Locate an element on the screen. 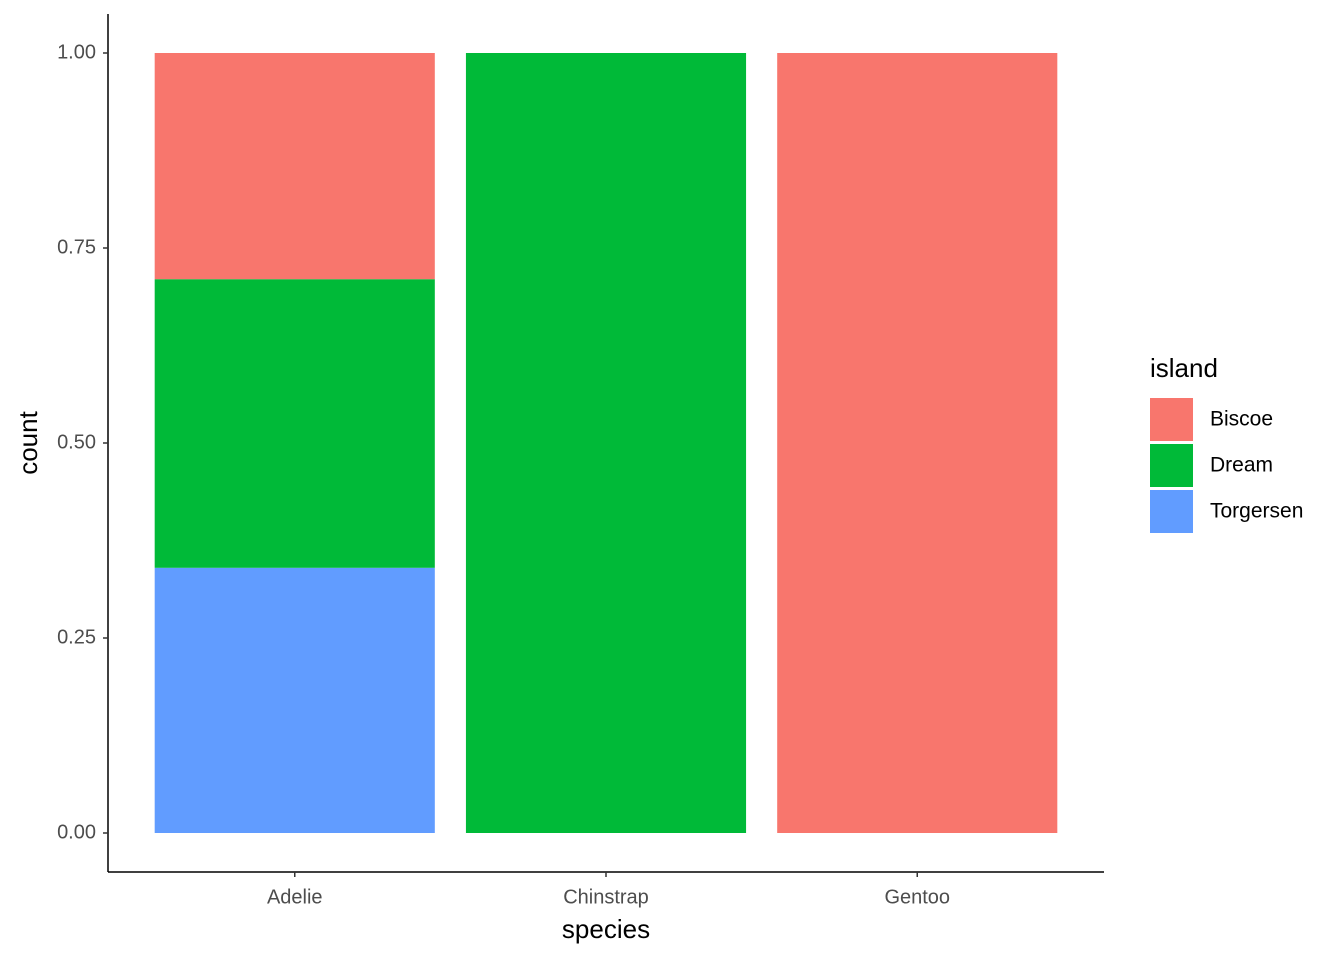  legend-label: Torgersen is located at coordinates (1256, 511).